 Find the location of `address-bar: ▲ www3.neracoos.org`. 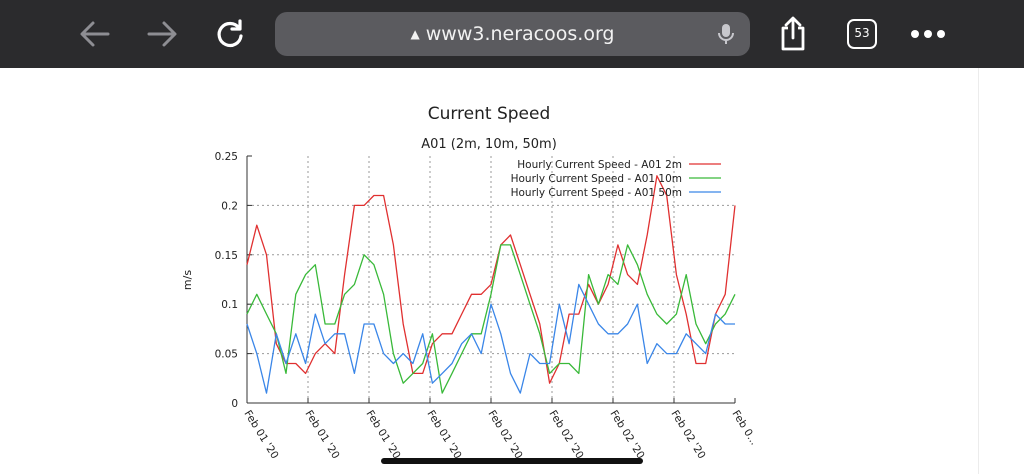

address-bar: ▲ www3.neracoos.org is located at coordinates (512, 34).